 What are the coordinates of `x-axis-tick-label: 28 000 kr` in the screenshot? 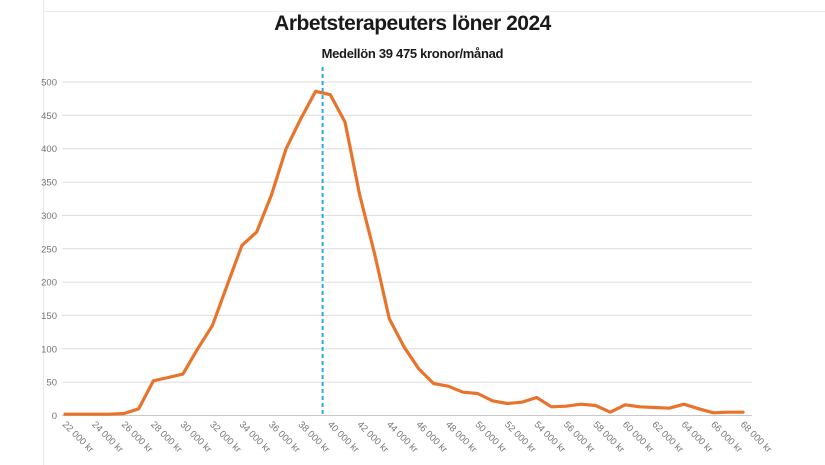 It's located at (166, 437).